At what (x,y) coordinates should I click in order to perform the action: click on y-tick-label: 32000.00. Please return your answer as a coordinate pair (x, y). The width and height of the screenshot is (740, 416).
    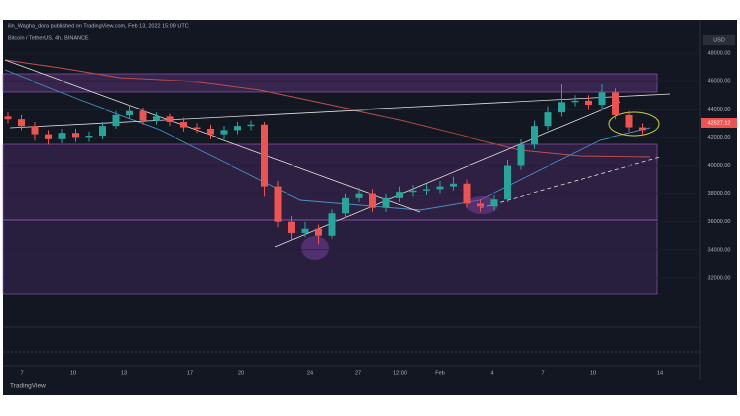
    Looking at the image, I should click on (719, 278).